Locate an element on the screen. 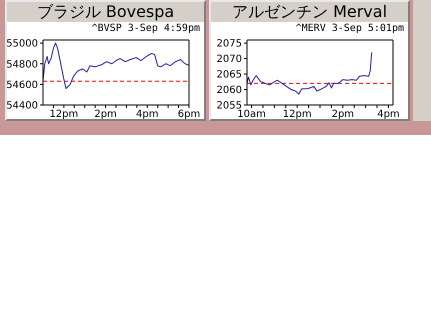 The width and height of the screenshot is (431, 324). chart-subtitle: ^BVSP 3-Sep 4:59pm is located at coordinates (145, 29).